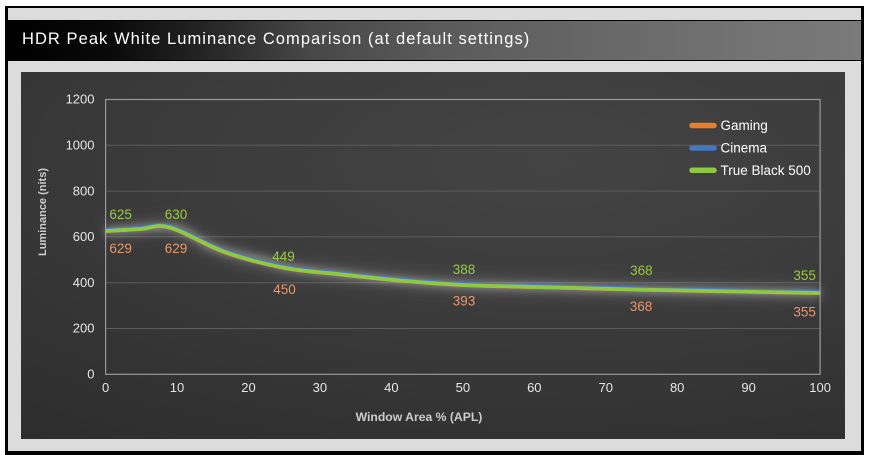  What do you see at coordinates (80, 145) in the screenshot?
I see `svg-text: 1000` at bounding box center [80, 145].